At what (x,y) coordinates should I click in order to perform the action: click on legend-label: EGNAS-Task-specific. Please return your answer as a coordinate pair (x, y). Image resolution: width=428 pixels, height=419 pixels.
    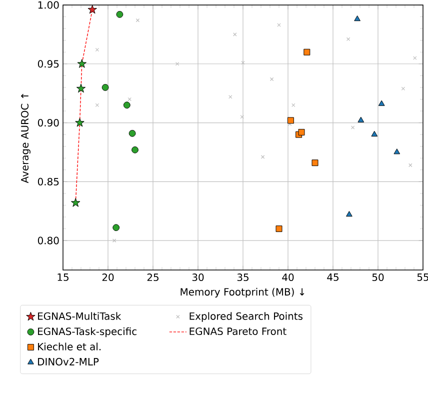
    Looking at the image, I should click on (87, 332).